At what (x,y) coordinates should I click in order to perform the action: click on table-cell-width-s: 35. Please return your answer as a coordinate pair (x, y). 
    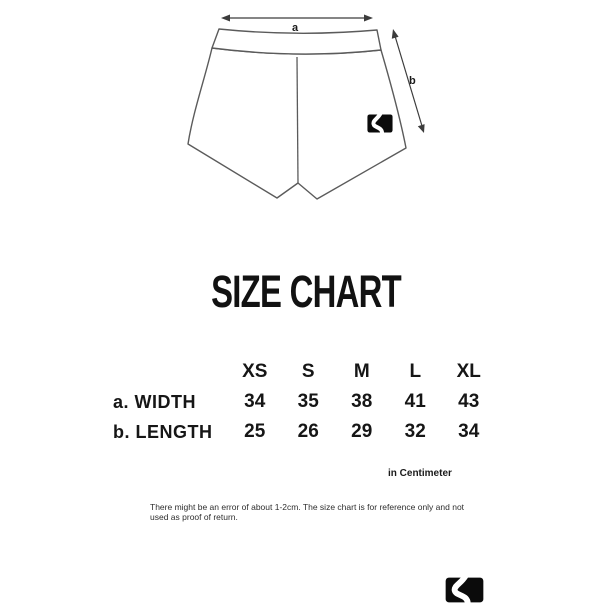
    Looking at the image, I should click on (308, 401).